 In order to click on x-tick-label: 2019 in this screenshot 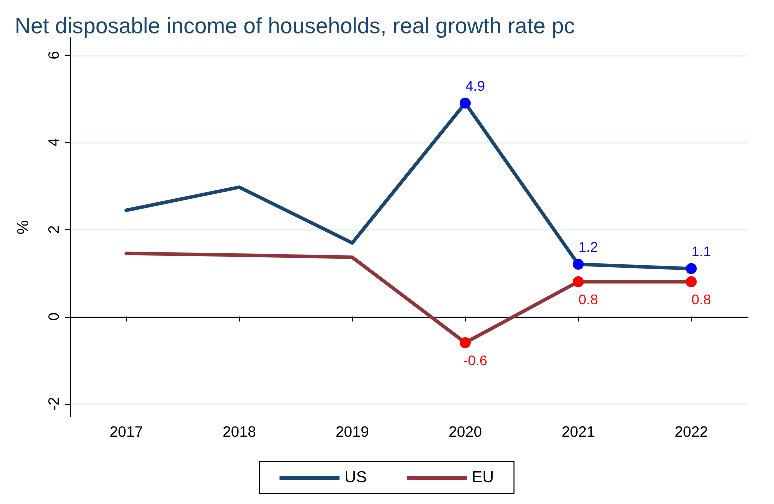, I will do `click(353, 432)`.